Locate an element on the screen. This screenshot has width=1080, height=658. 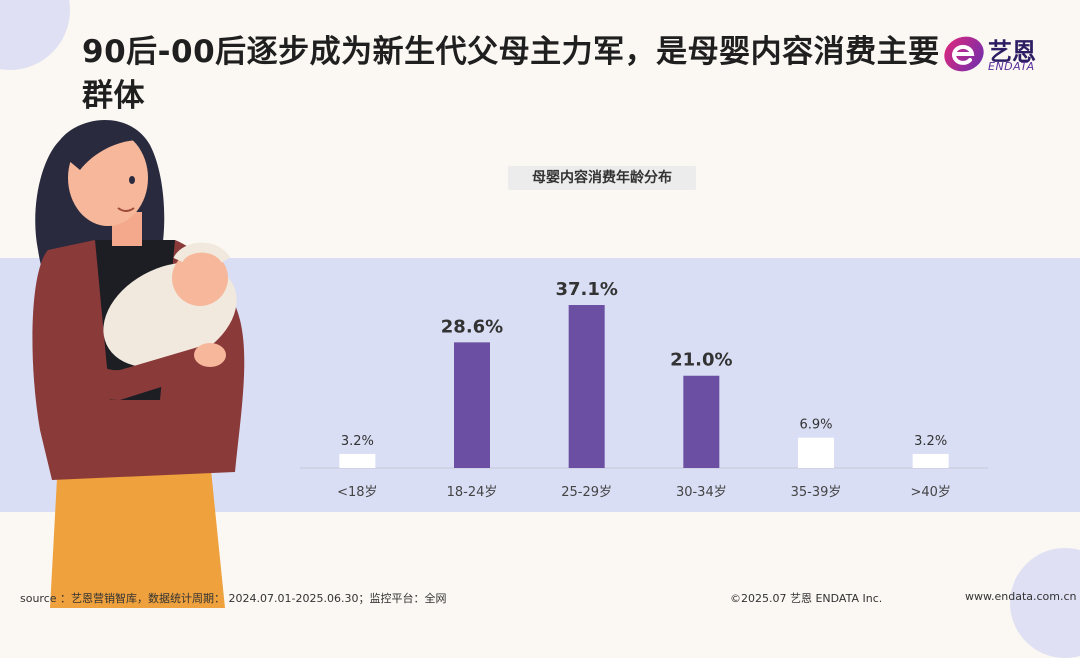
logo-text-cn: 艺恩 is located at coordinates (1012, 52).